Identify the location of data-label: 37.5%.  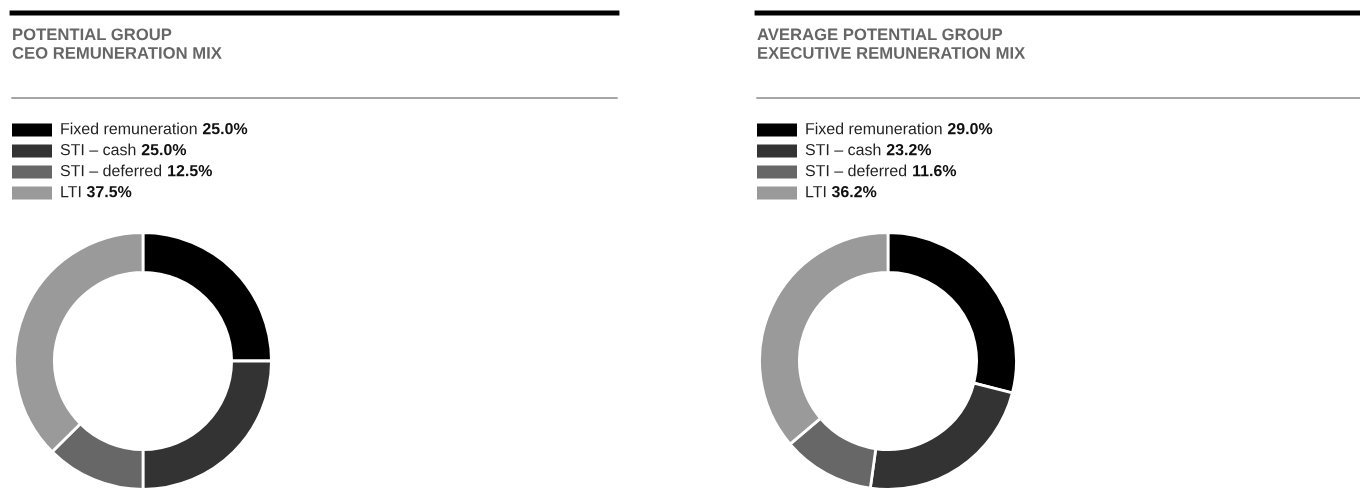
(109, 191).